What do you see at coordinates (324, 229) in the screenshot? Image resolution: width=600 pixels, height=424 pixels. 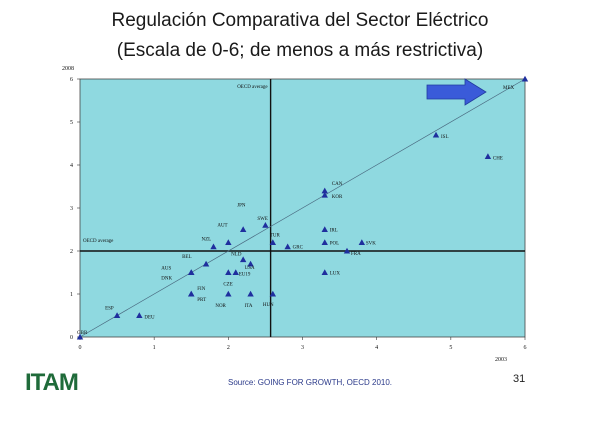 I see `point-irl` at bounding box center [324, 229].